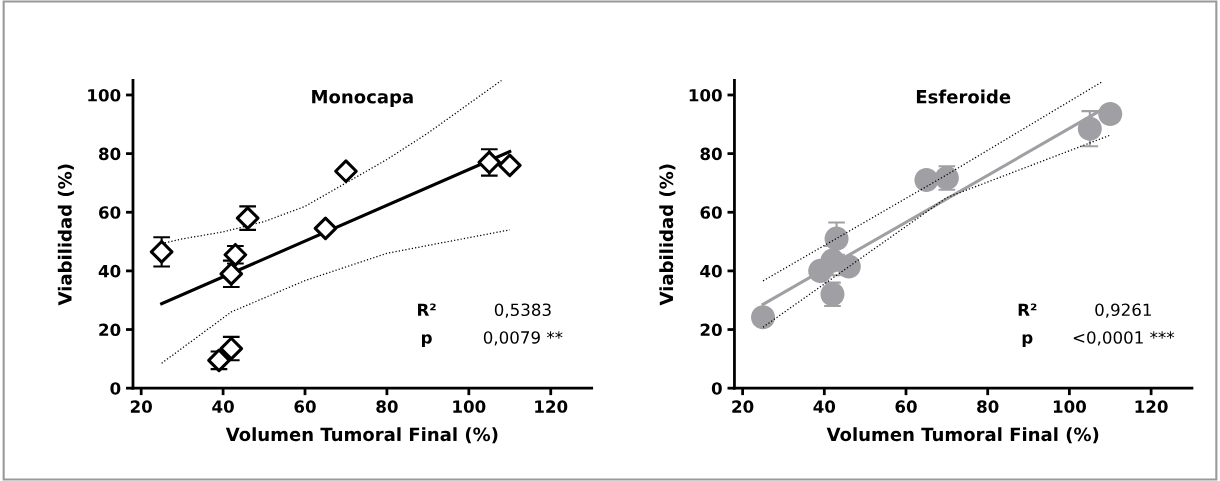 This screenshot has height=481, width=1220. What do you see at coordinates (1124, 338) in the screenshot?
I see `annotation: <0,0001 ***` at bounding box center [1124, 338].